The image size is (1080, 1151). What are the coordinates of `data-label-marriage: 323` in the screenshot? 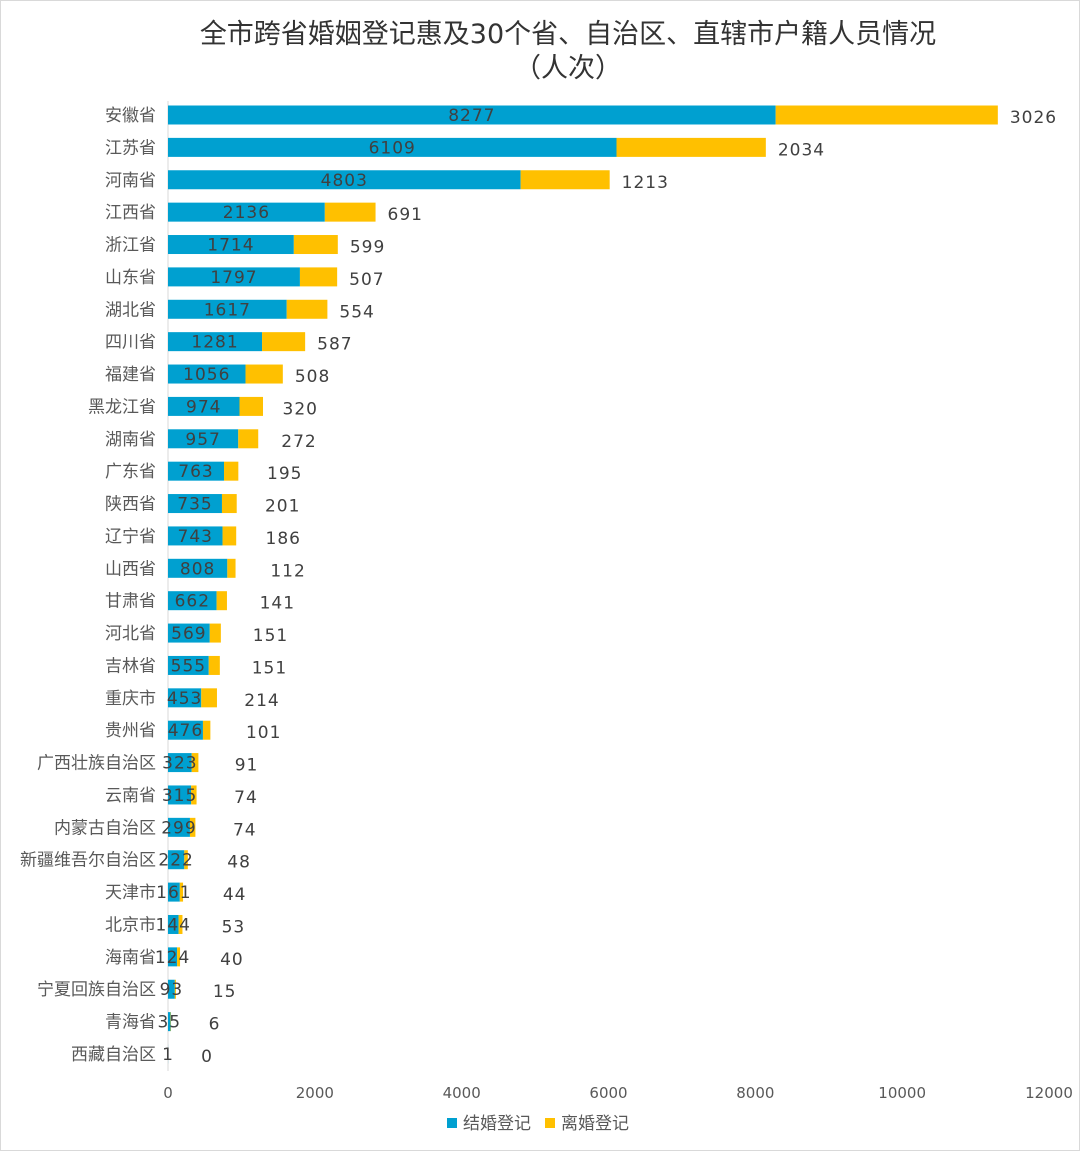 It's located at (179, 764).